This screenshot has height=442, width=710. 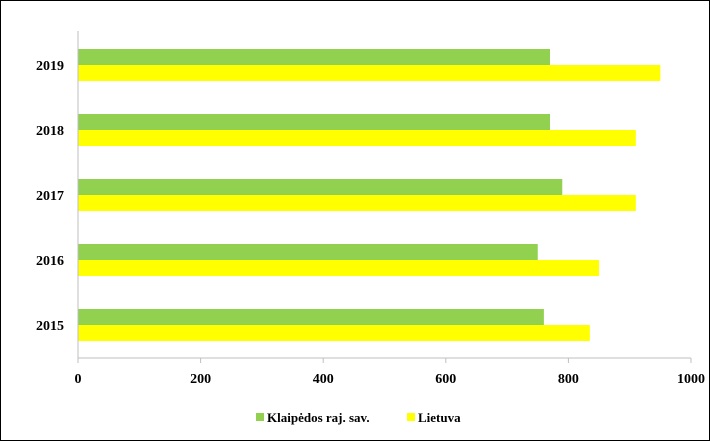 What do you see at coordinates (50, 131) in the screenshot?
I see `category-label-2018: 2018` at bounding box center [50, 131].